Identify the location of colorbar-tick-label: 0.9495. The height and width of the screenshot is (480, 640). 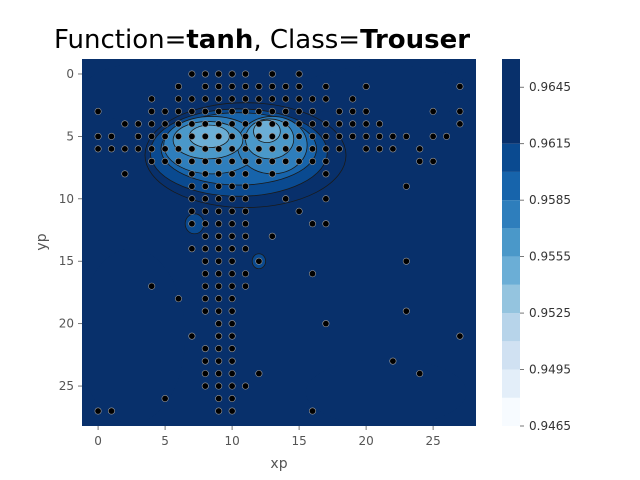
(550, 370).